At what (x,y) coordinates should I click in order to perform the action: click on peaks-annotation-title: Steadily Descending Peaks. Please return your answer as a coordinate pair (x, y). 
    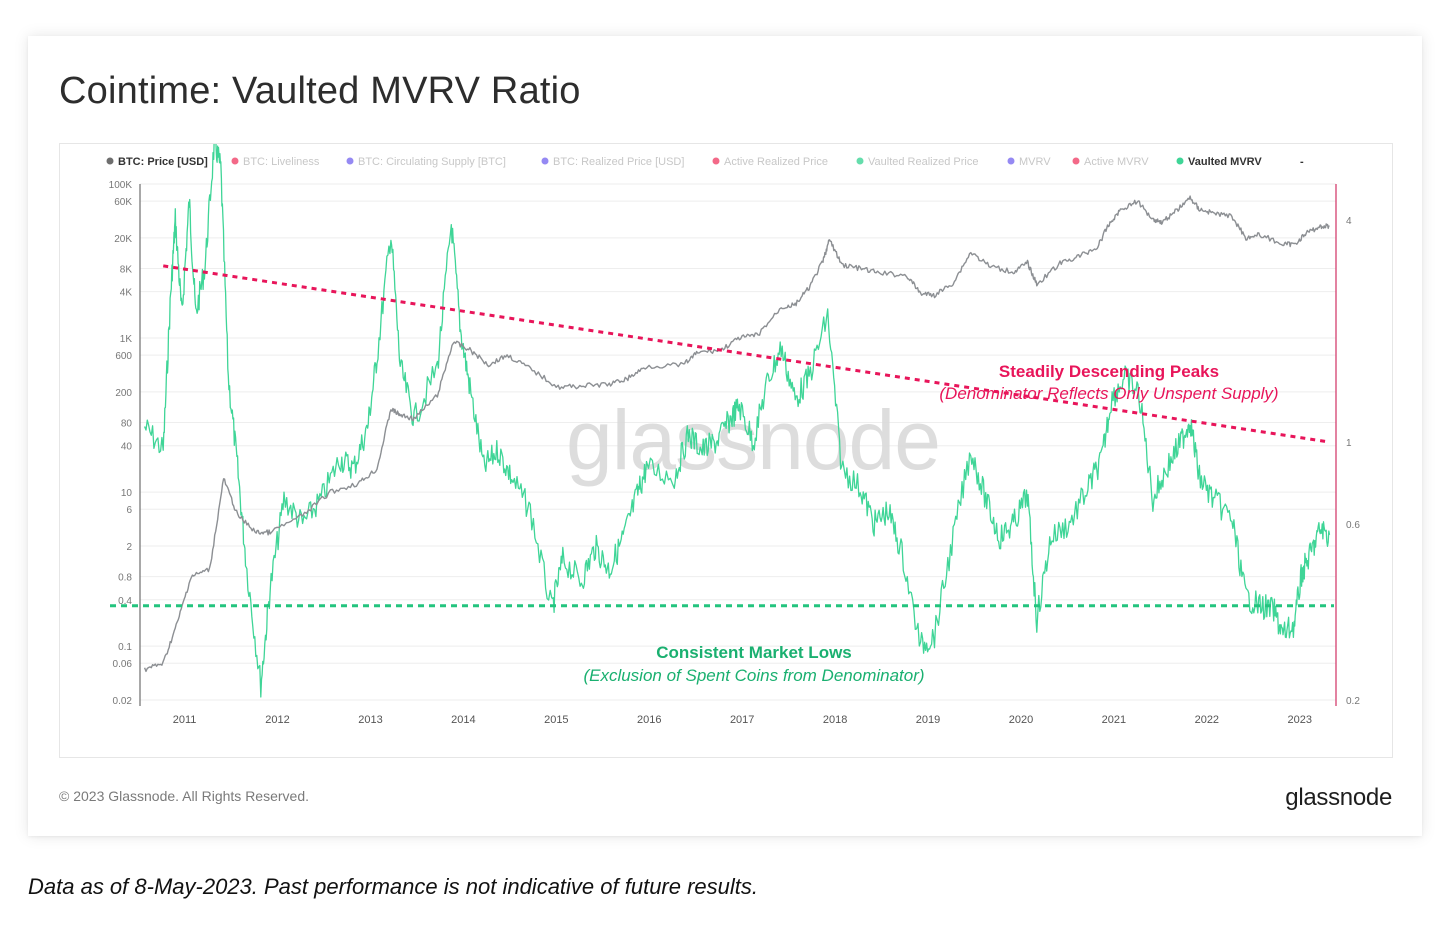
    Looking at the image, I should click on (1109, 371).